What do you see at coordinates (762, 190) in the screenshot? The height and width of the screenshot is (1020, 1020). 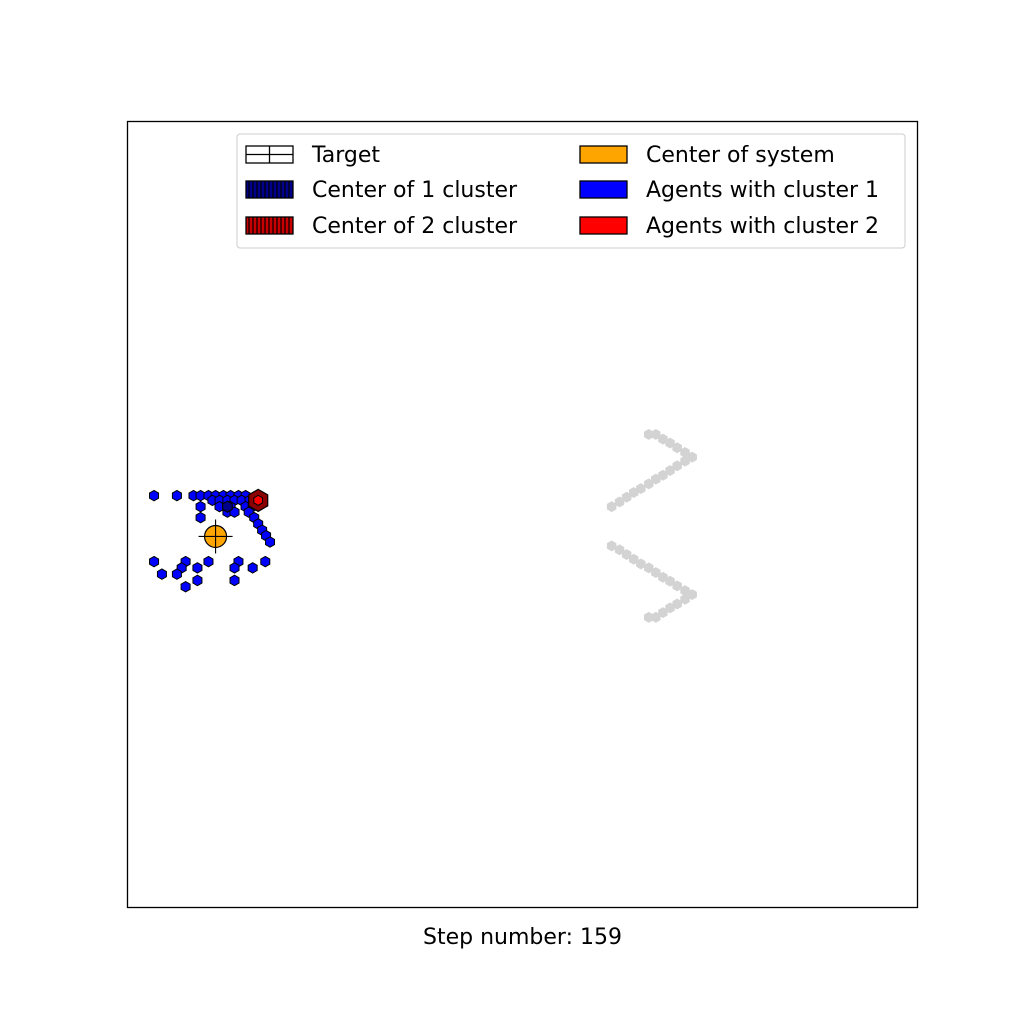 I see `legend-label-agents-cluster-1: Agents with cluster 1` at bounding box center [762, 190].